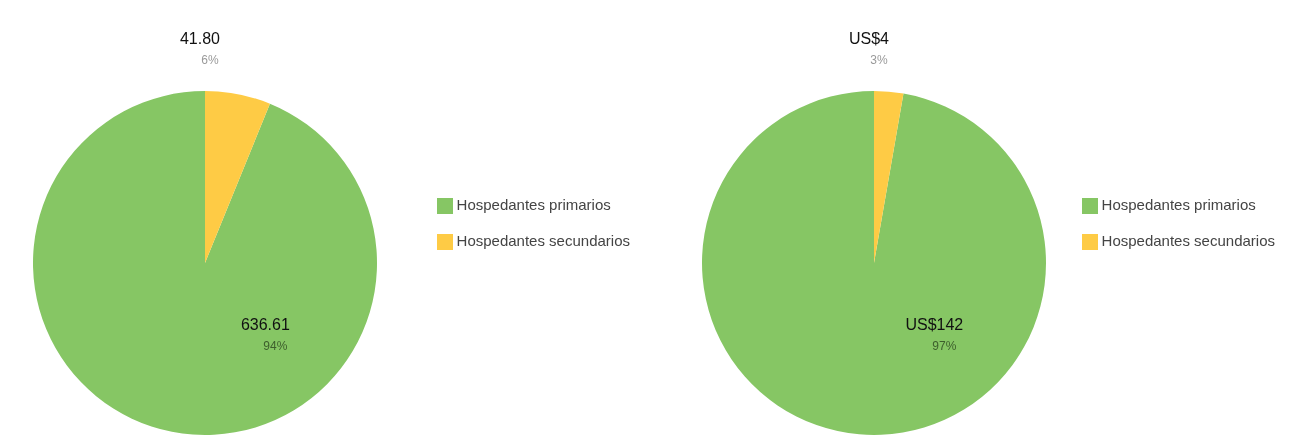 Image resolution: width=1298 pixels, height=438 pixels. What do you see at coordinates (265, 325) in the screenshot?
I see `data-label: 636.61` at bounding box center [265, 325].